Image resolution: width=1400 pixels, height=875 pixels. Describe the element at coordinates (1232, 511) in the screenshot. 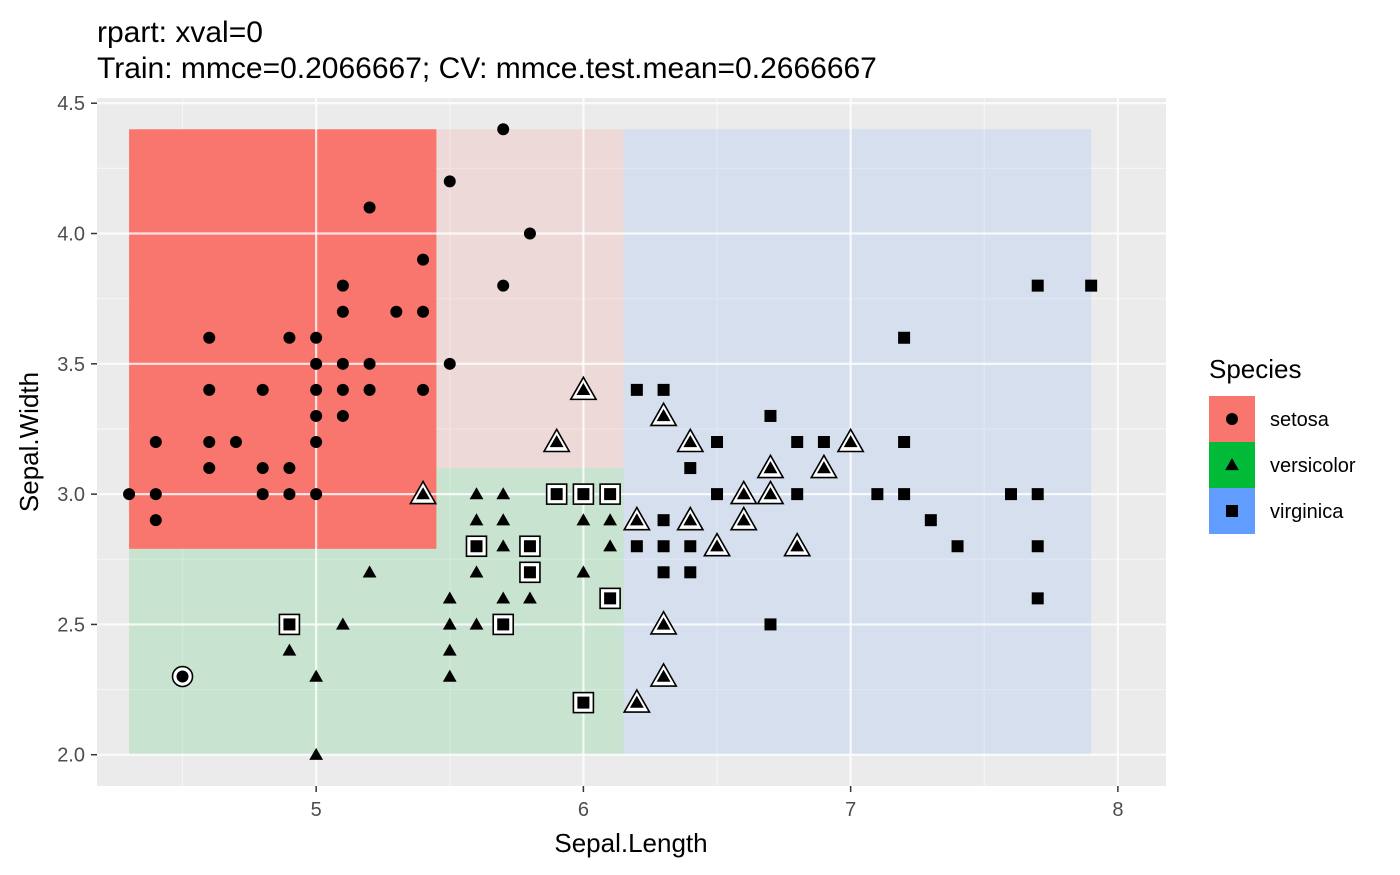

I see `legend-symbol-virginica` at that location.